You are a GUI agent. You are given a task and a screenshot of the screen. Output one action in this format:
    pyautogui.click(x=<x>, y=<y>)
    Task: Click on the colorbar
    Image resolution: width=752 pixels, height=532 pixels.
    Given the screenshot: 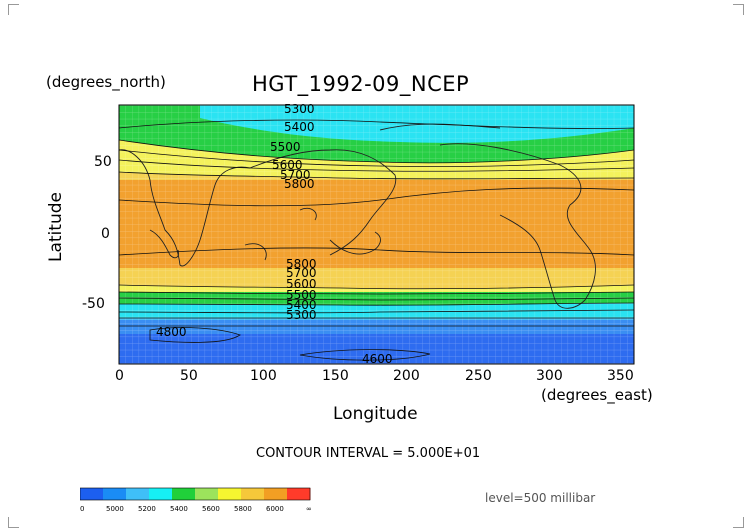 What is the action you would take?
    pyautogui.click(x=195, y=494)
    